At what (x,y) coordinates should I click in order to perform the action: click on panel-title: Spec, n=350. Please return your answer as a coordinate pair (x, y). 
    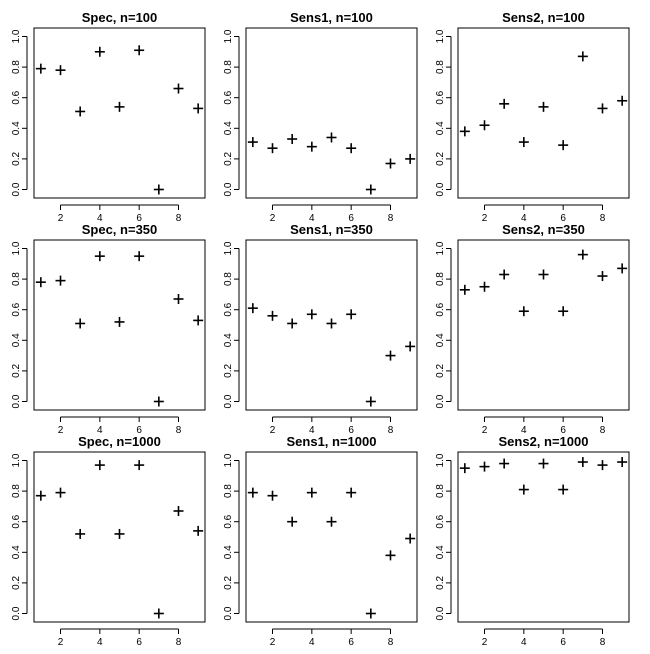
    Looking at the image, I should click on (120, 229).